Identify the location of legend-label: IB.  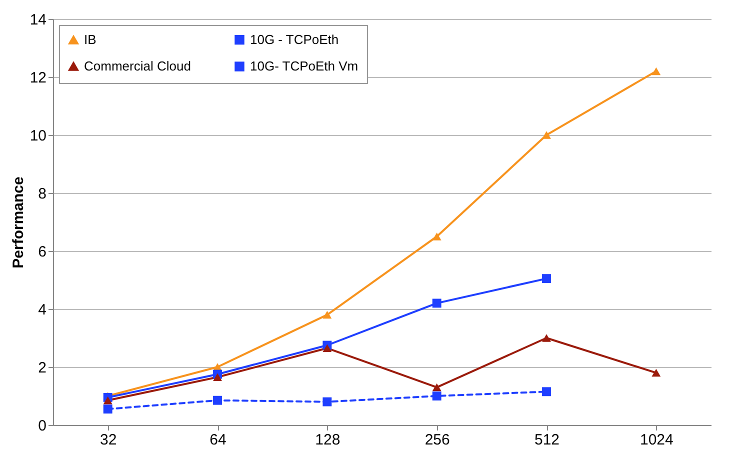
(90, 40).